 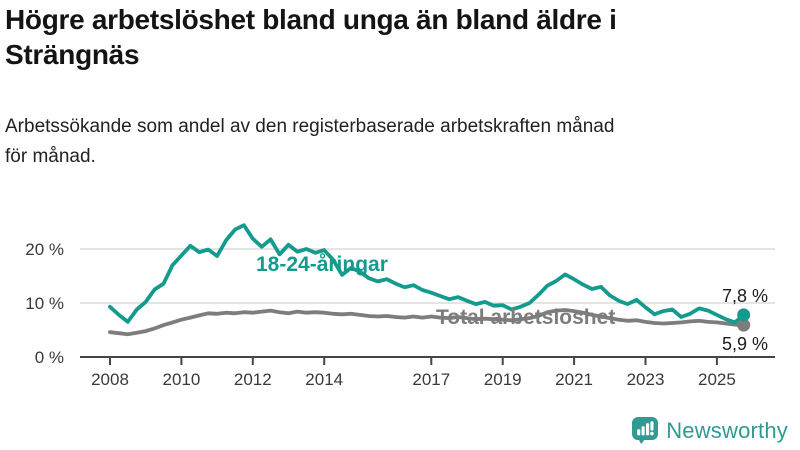 What do you see at coordinates (717, 379) in the screenshot?
I see `x-tick-label: 2025` at bounding box center [717, 379].